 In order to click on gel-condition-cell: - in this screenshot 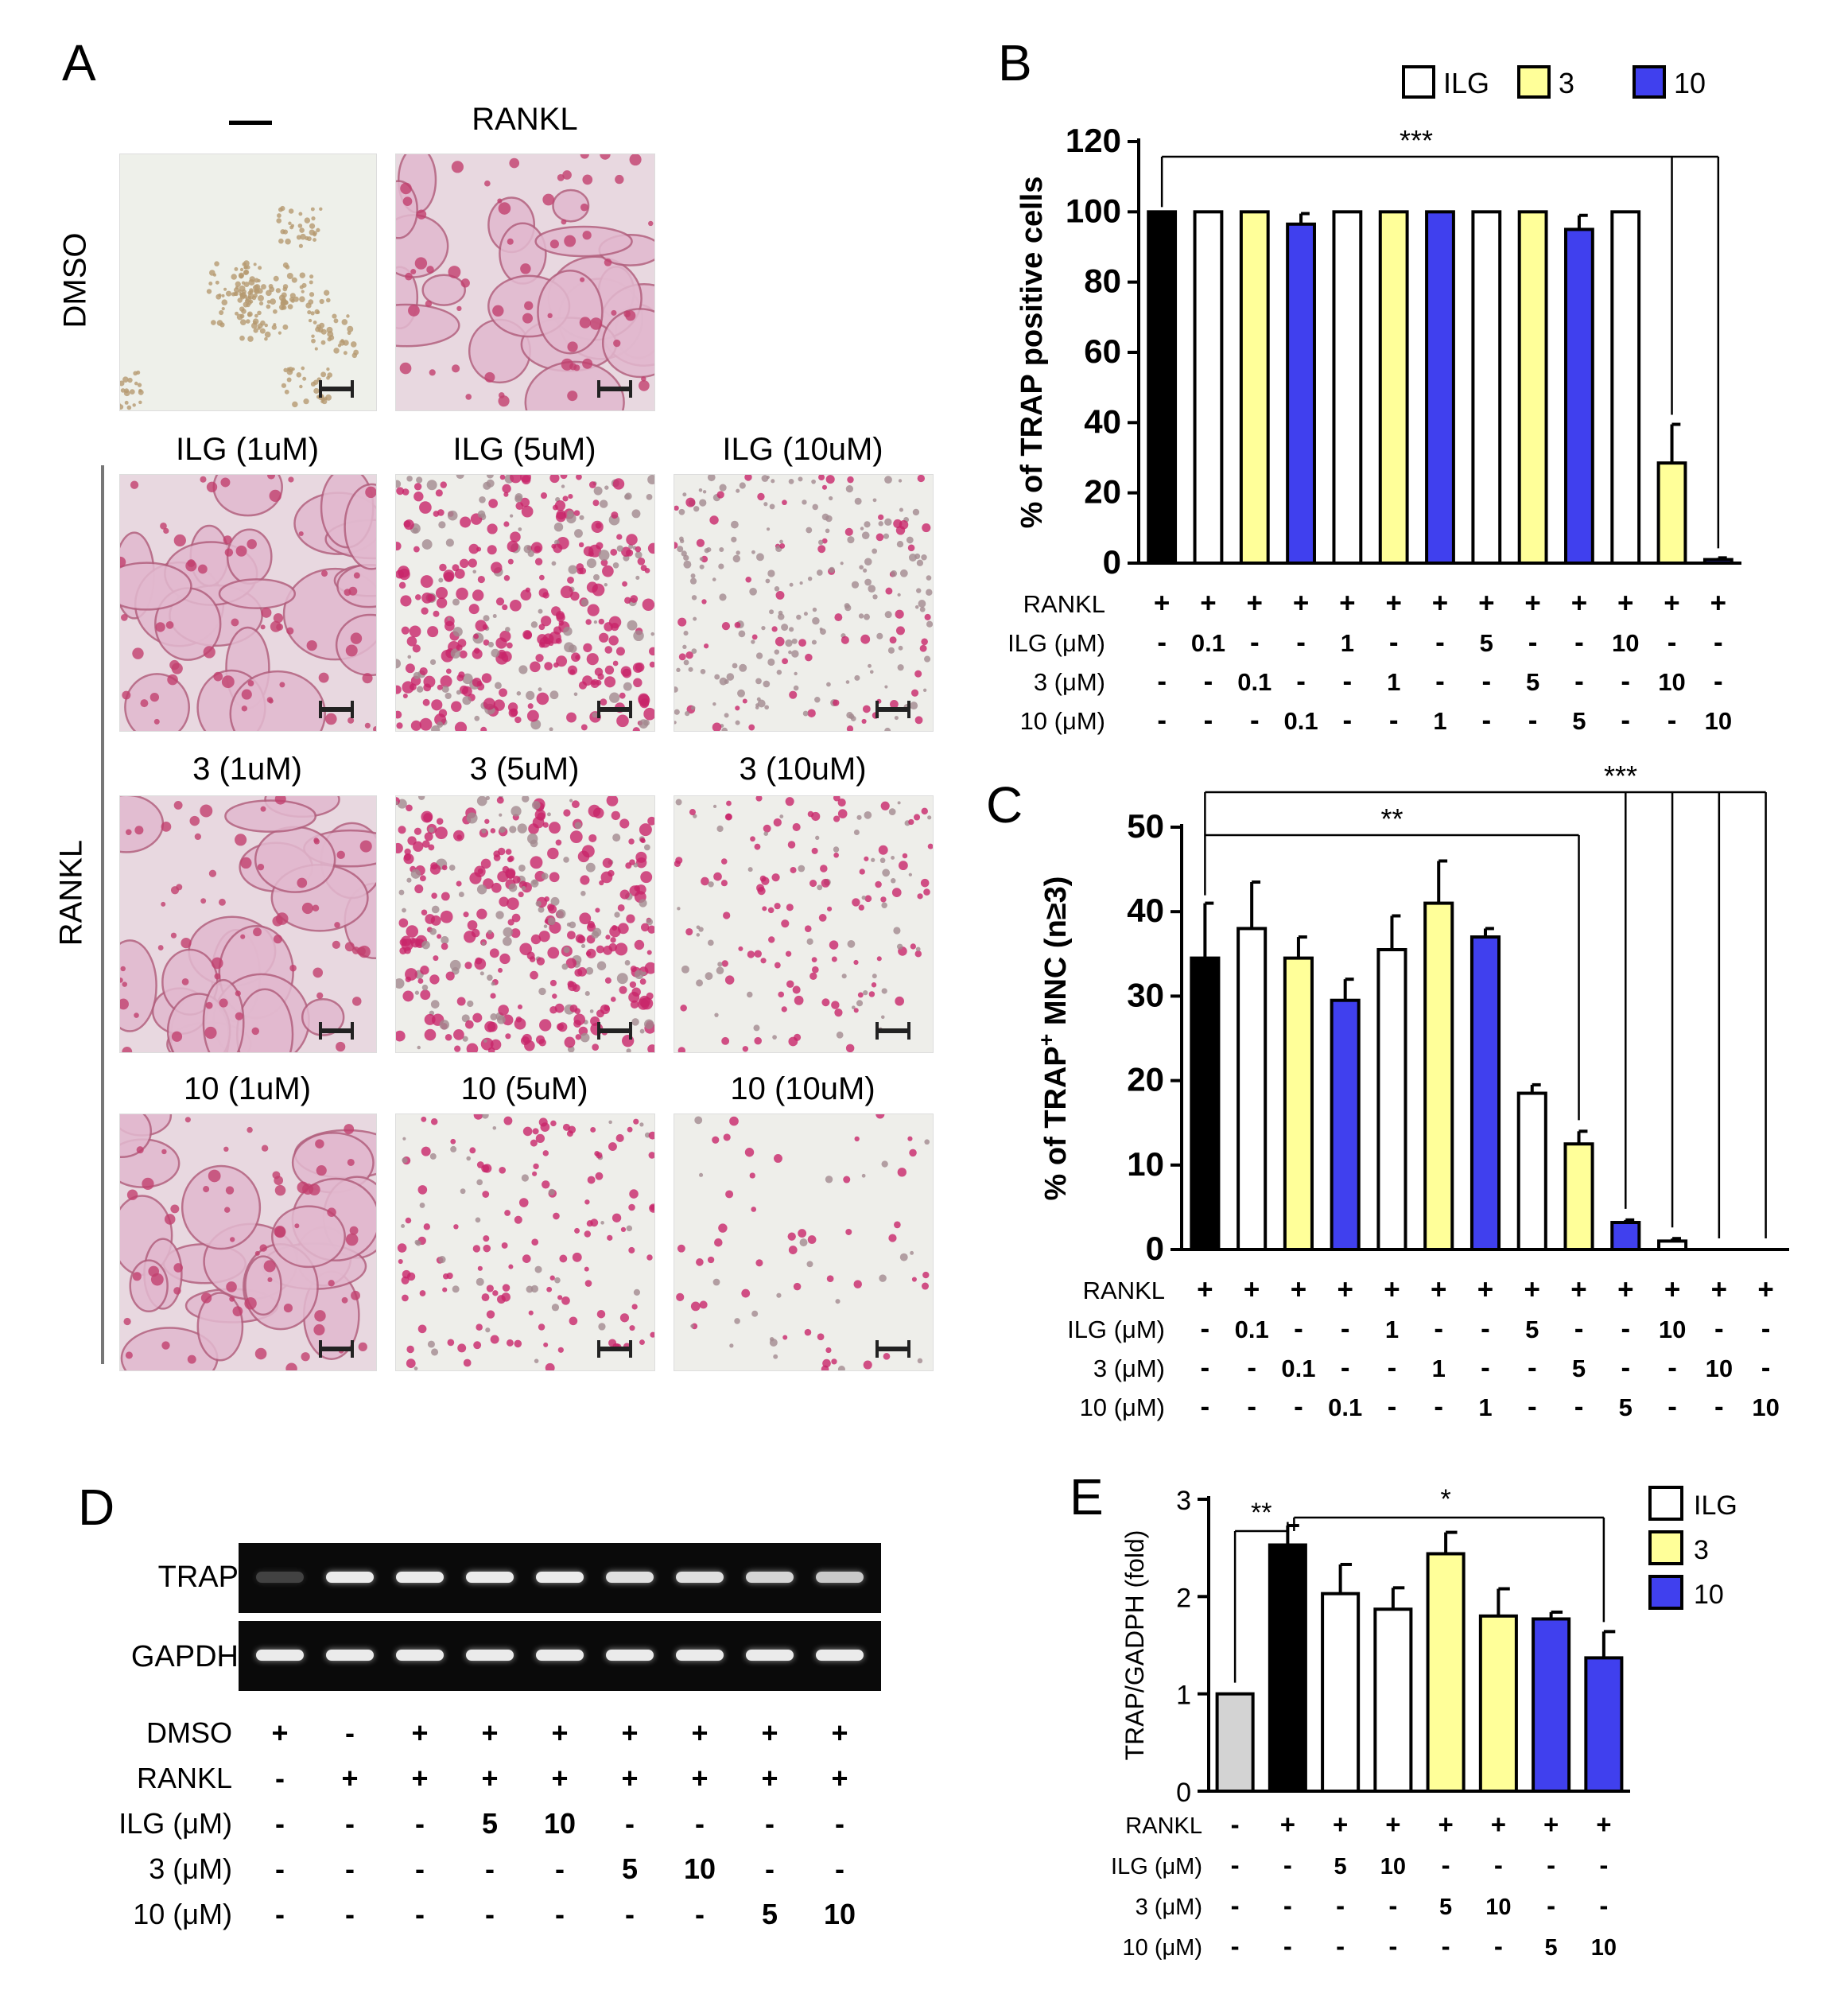, I will do `click(560, 1914)`.